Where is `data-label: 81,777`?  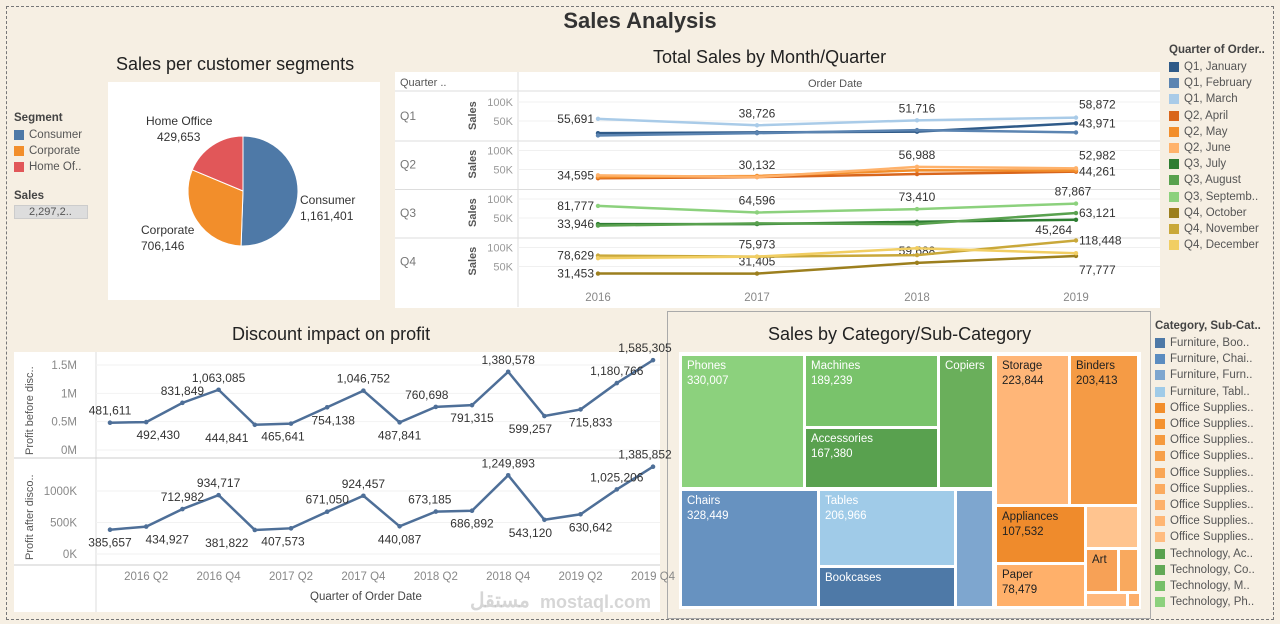 data-label: 81,777 is located at coordinates (575, 206).